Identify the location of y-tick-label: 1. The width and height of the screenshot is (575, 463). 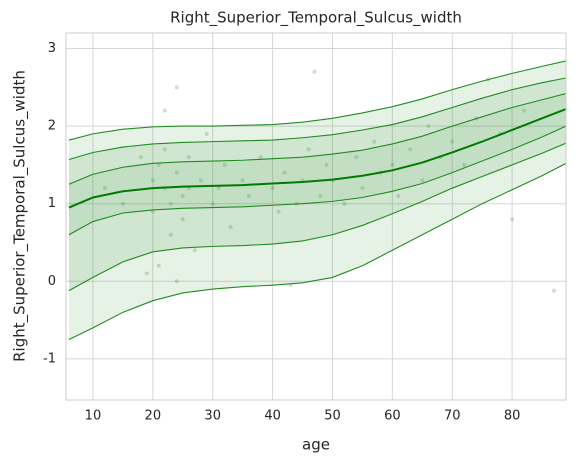
(52, 203).